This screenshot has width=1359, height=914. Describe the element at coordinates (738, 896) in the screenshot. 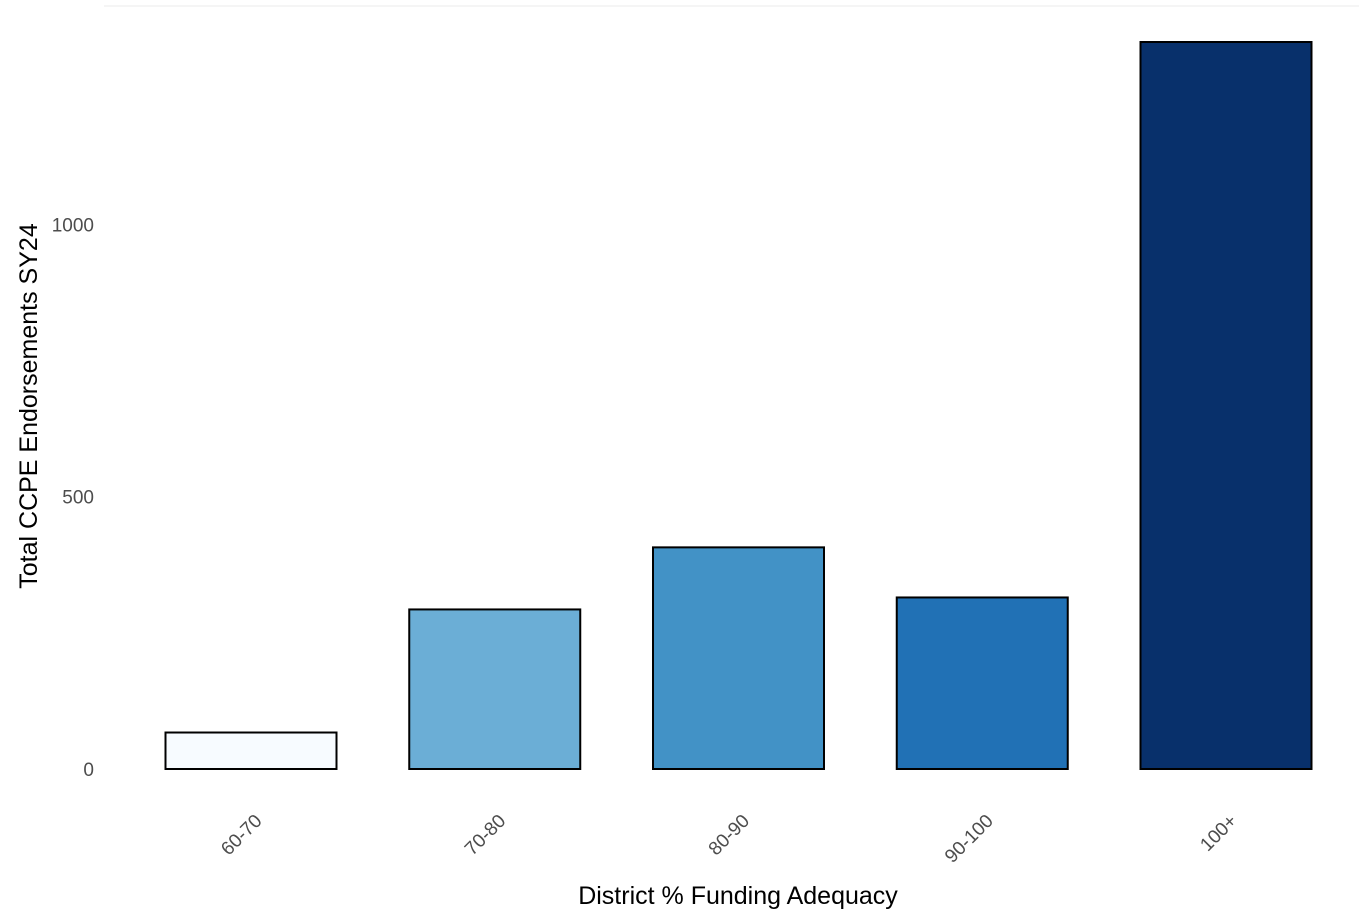

I see `x-axis-title: District % Funding Adequacy` at that location.